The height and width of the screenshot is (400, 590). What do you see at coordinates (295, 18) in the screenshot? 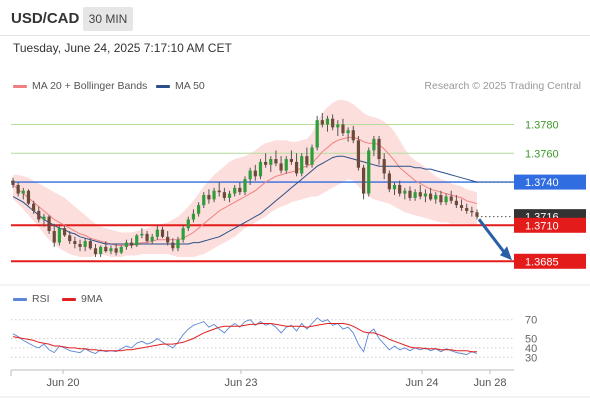
I see `header-bar: USD/CAD 30 MIN` at bounding box center [295, 18].